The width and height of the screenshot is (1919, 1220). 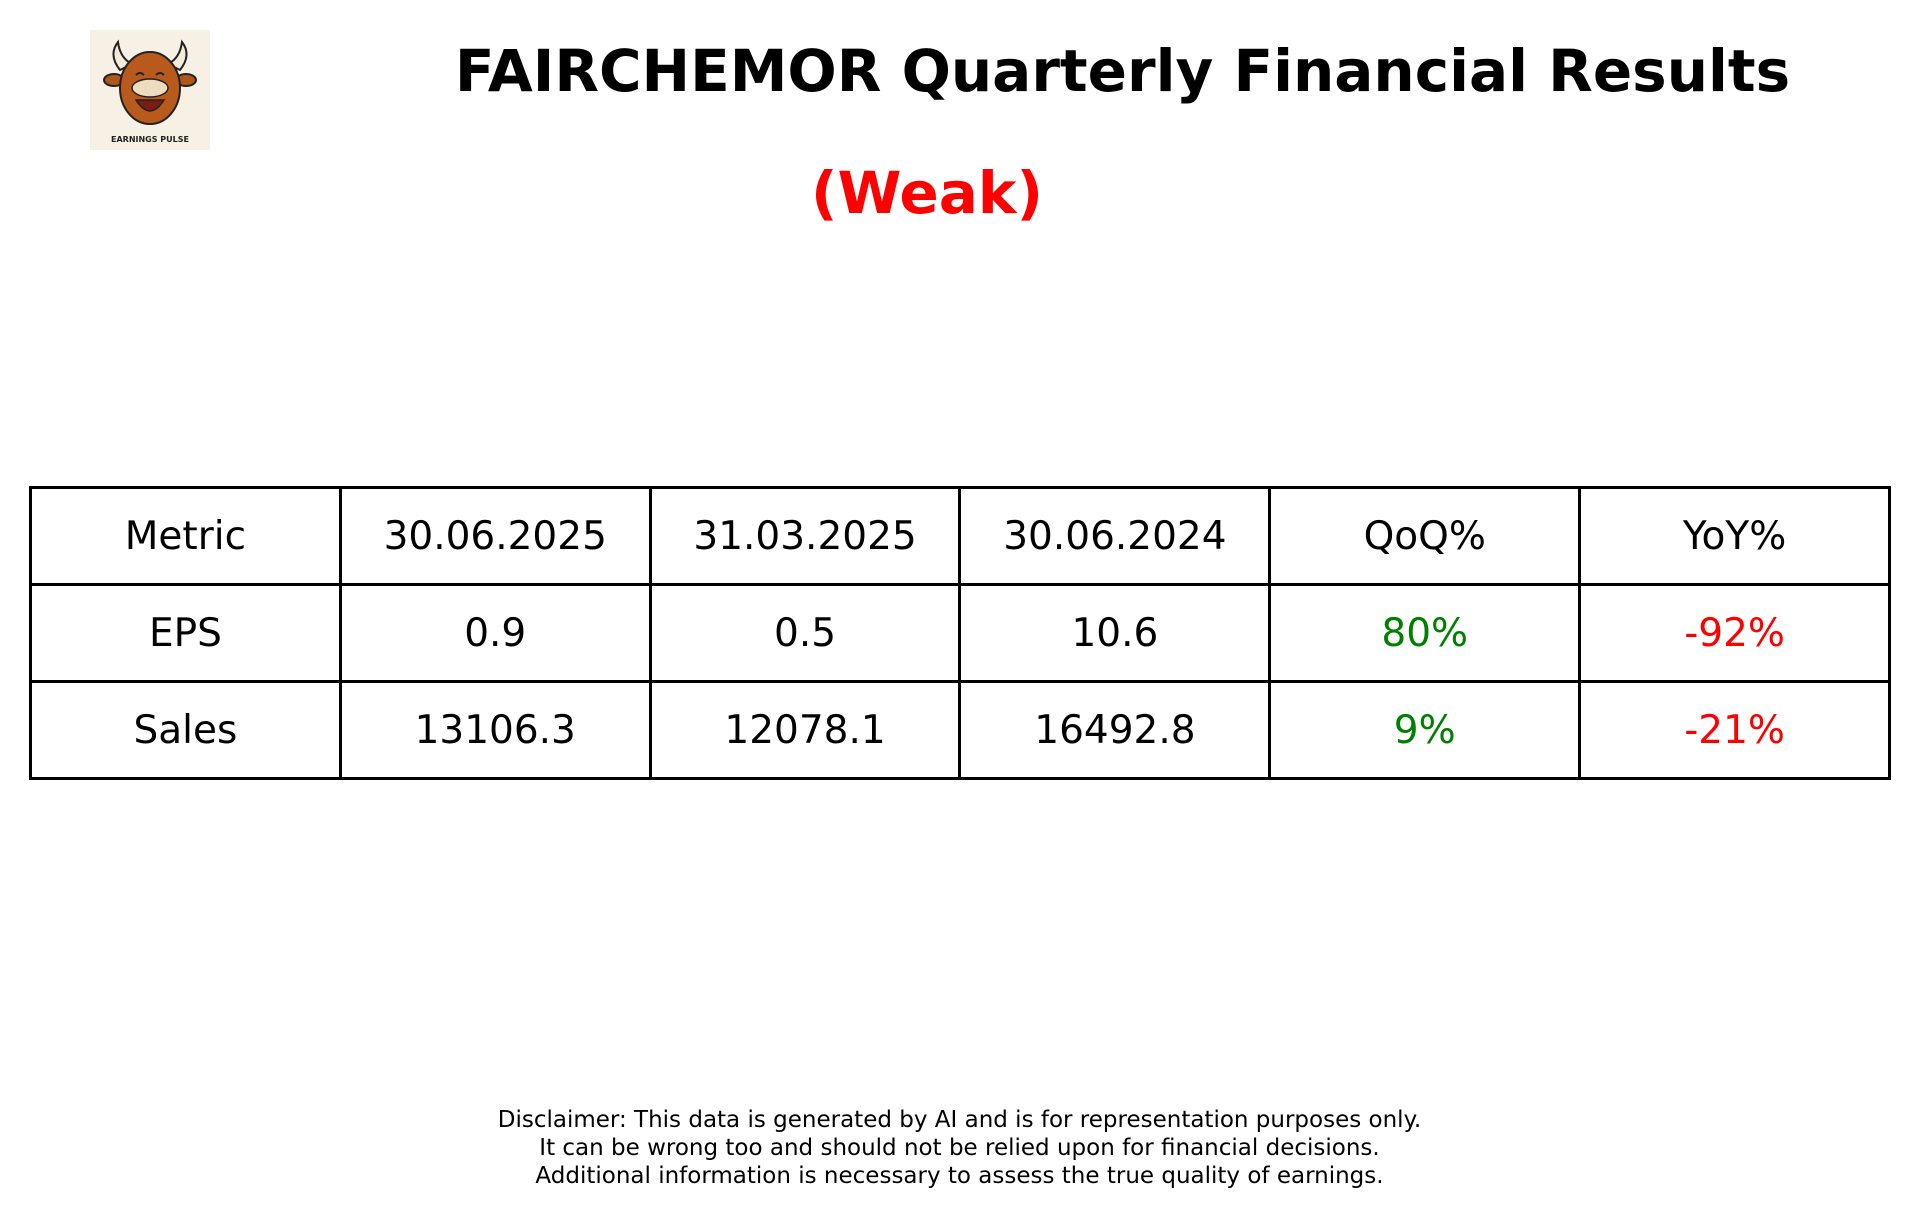 What do you see at coordinates (805, 730) in the screenshot?
I see `value-cell: 12078.1` at bounding box center [805, 730].